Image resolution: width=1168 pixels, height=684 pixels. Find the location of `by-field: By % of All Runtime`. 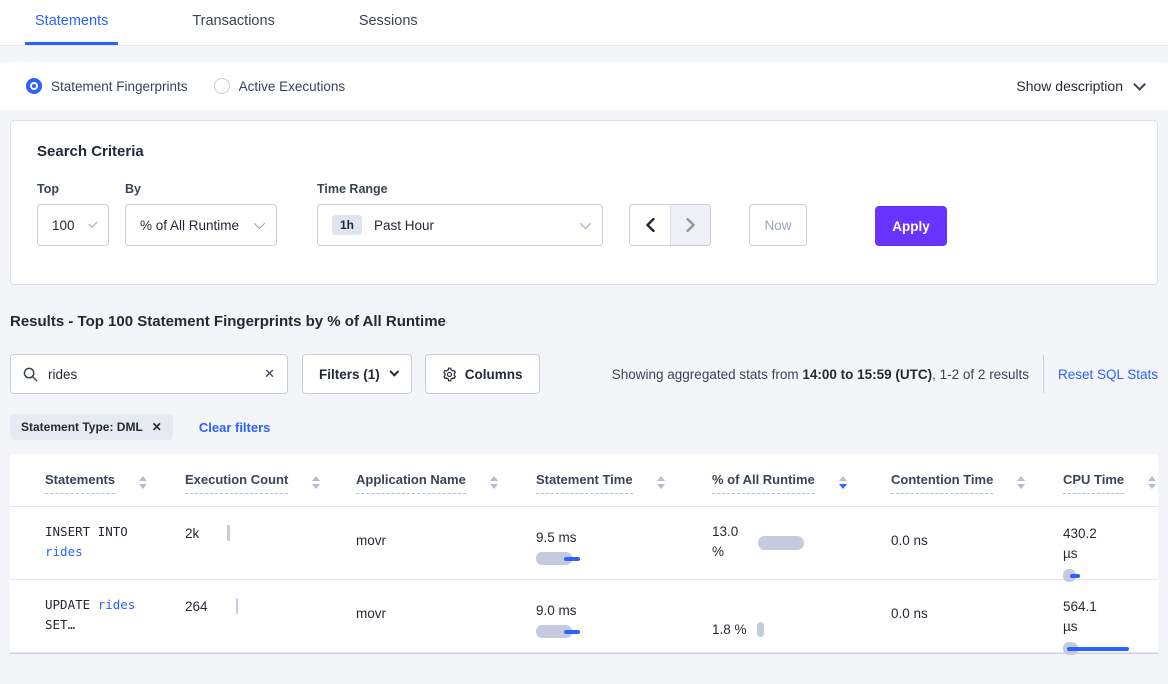

by-field: By % of All Runtime is located at coordinates (201, 214).